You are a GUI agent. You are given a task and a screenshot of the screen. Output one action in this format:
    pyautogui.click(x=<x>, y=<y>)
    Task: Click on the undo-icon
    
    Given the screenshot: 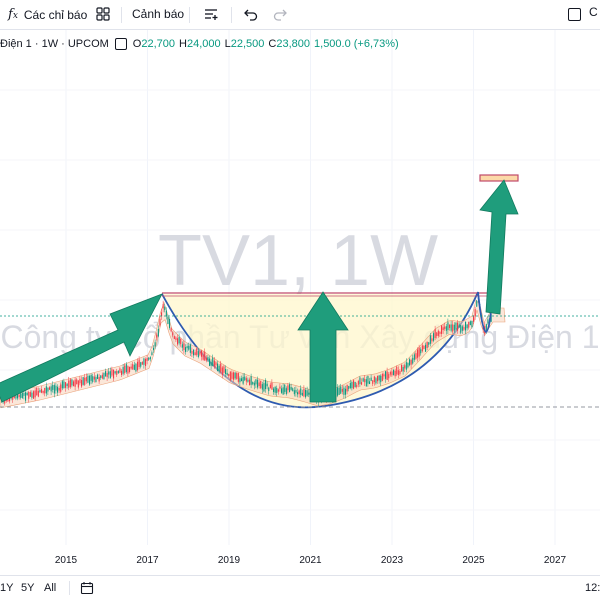 What is the action you would take?
    pyautogui.click(x=251, y=15)
    